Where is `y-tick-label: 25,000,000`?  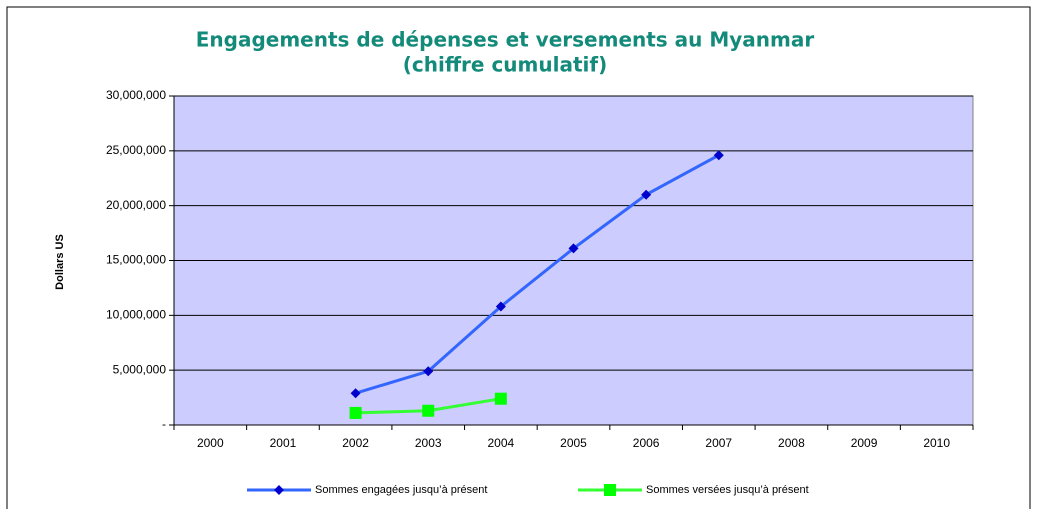 y-tick-label: 25,000,000 is located at coordinates (136, 150).